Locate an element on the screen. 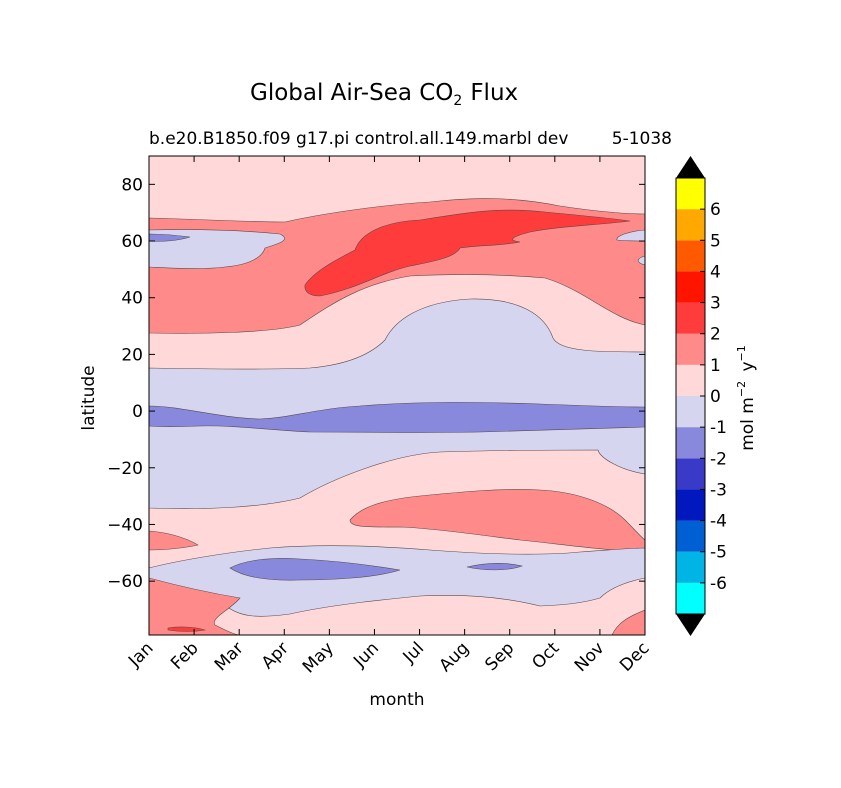  y-tick-label: 80 is located at coordinates (132, 185).